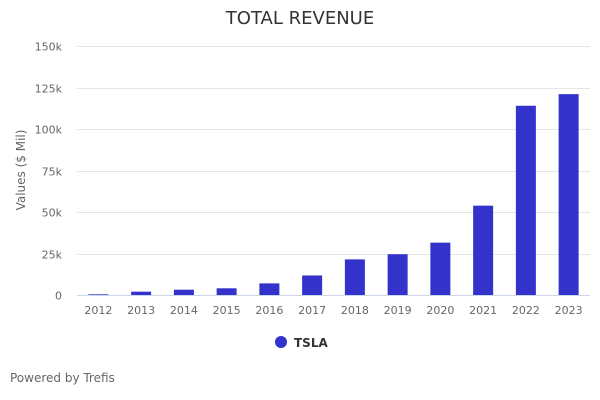 The width and height of the screenshot is (600, 400). I want to click on x-tick-label: 2014, so click(184, 310).